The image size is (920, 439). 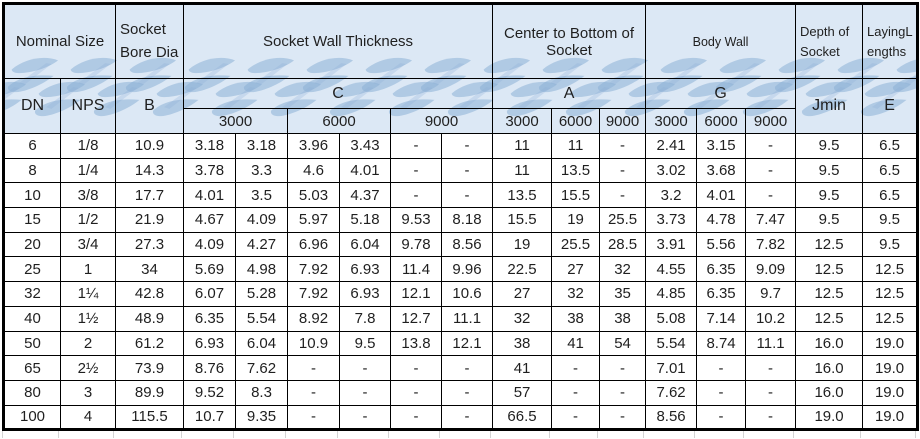 I want to click on table-cell: 1¼, so click(x=88, y=294).